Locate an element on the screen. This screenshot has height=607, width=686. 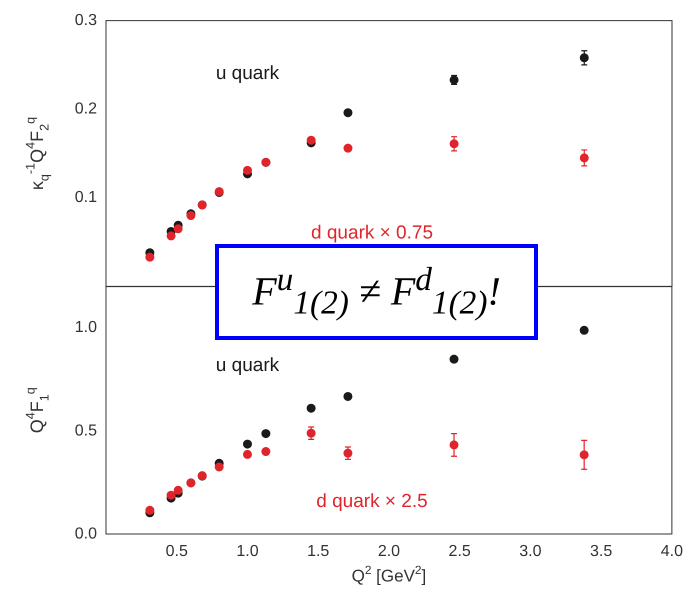
x-tick-label: 1.0 is located at coordinates (247, 551).